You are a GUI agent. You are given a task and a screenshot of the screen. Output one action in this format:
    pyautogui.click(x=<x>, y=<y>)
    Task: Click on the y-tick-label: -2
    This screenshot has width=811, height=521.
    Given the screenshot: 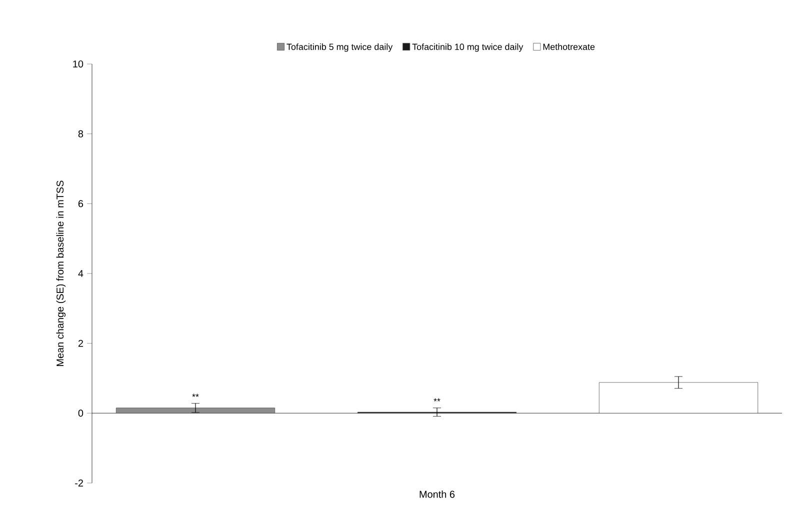 What is the action you would take?
    pyautogui.click(x=79, y=483)
    